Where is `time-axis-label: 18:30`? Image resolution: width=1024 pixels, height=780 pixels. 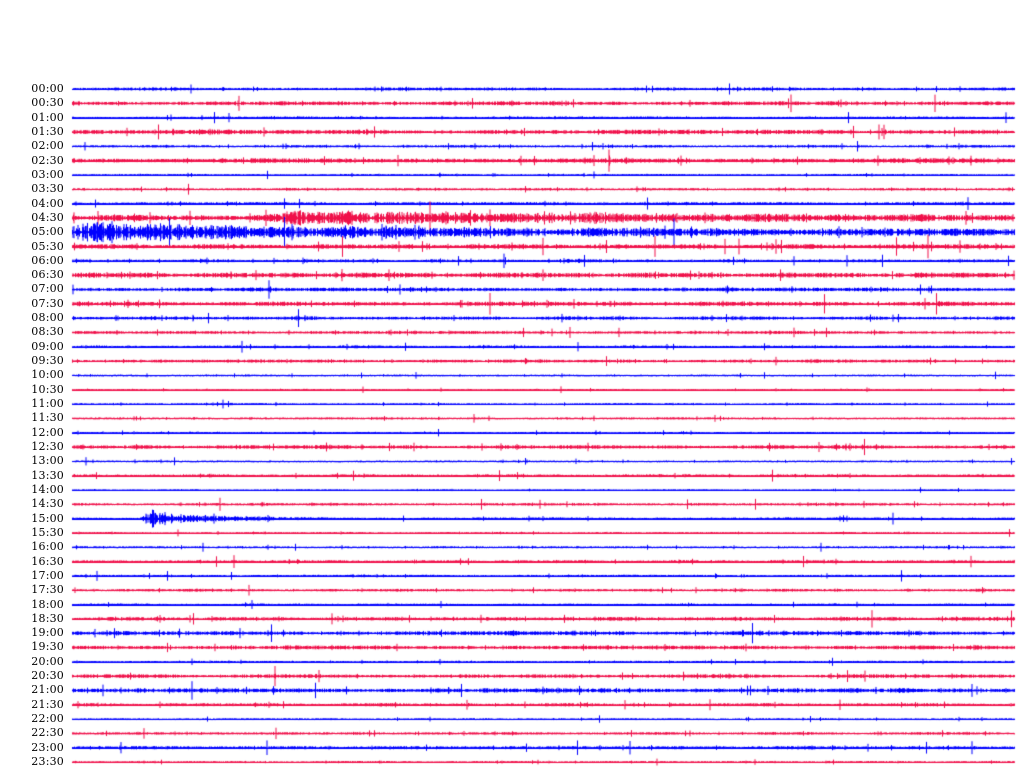
time-axis-label: 18:30 is located at coordinates (47, 618).